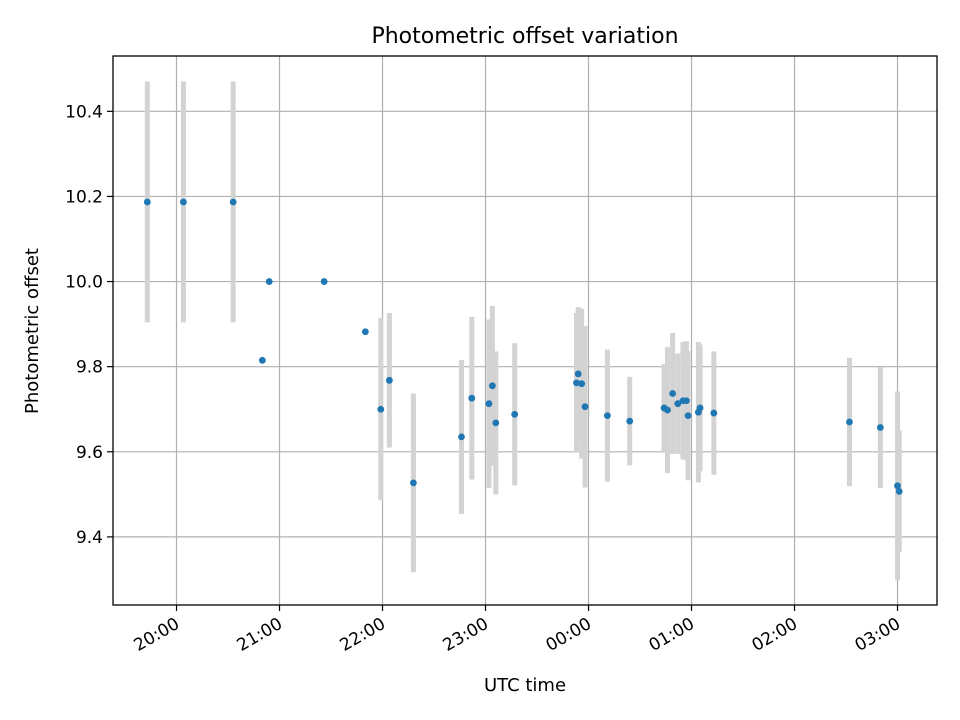  Describe the element at coordinates (89, 325) in the screenshot. I see `y-axis-ticks: 9.4 9.6 9.8 10.0 10.2 10.4` at that location.